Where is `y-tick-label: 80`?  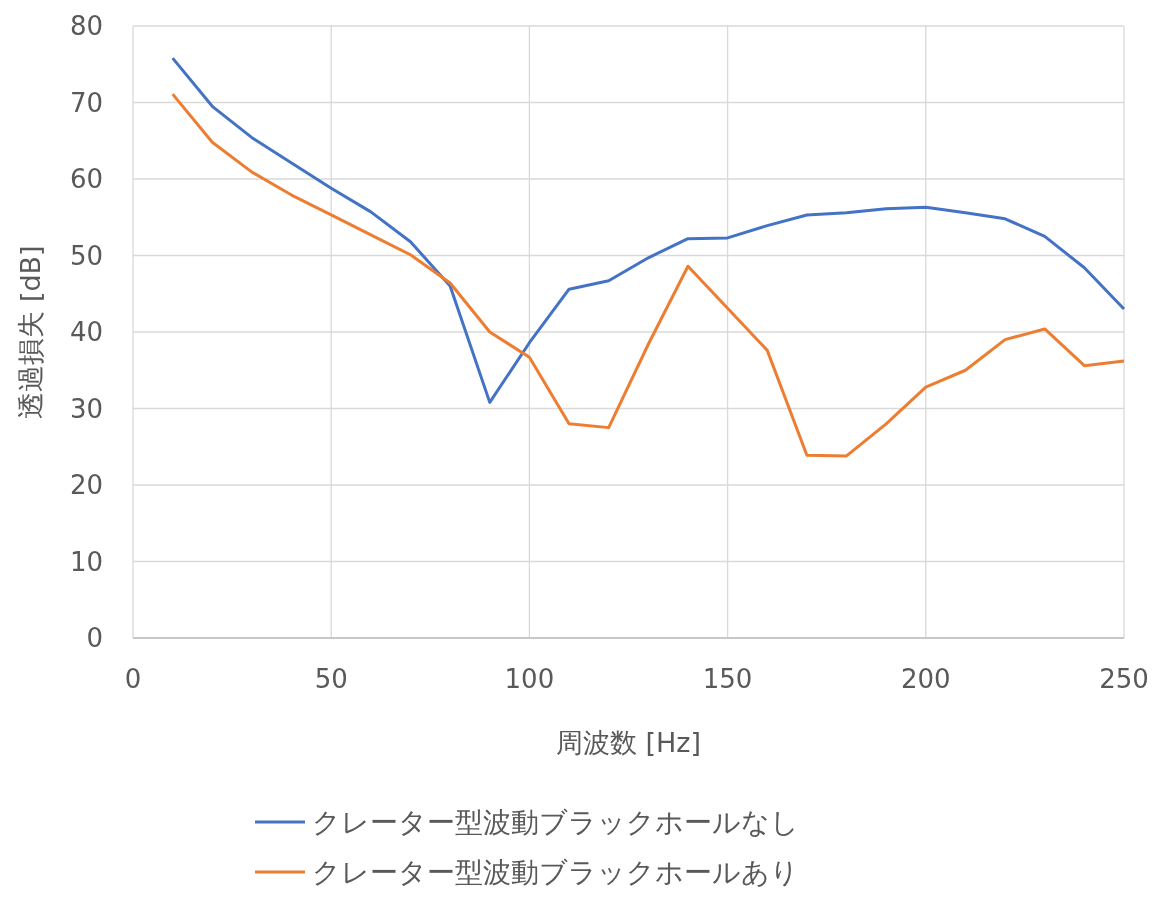
y-tick-label: 80 is located at coordinates (86, 26).